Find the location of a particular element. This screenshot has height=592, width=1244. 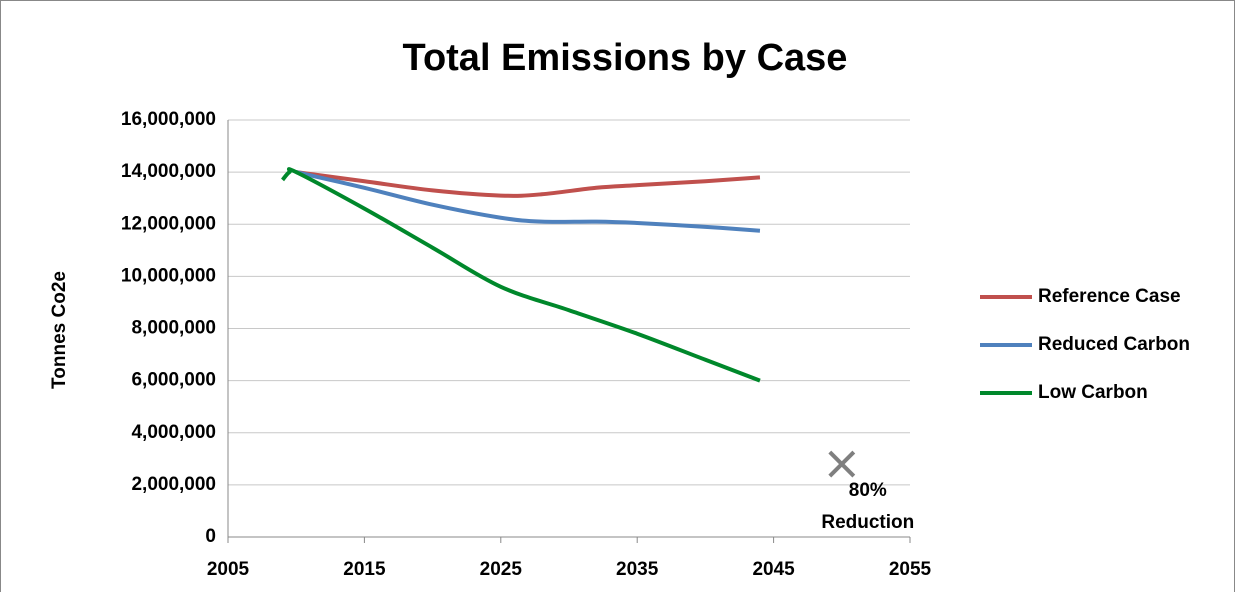

x-tick-label: 2025 is located at coordinates (501, 569).